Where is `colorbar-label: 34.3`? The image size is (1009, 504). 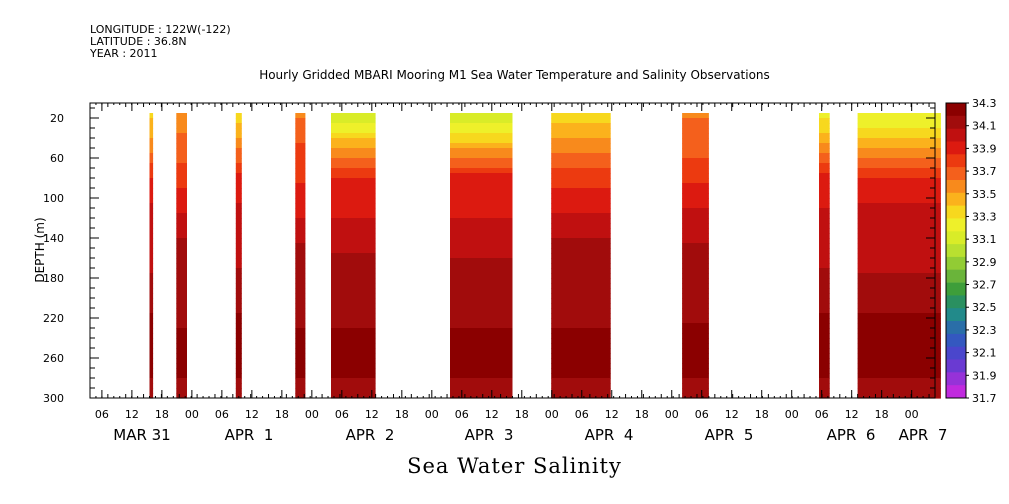 colorbar-label: 34.3 is located at coordinates (984, 103).